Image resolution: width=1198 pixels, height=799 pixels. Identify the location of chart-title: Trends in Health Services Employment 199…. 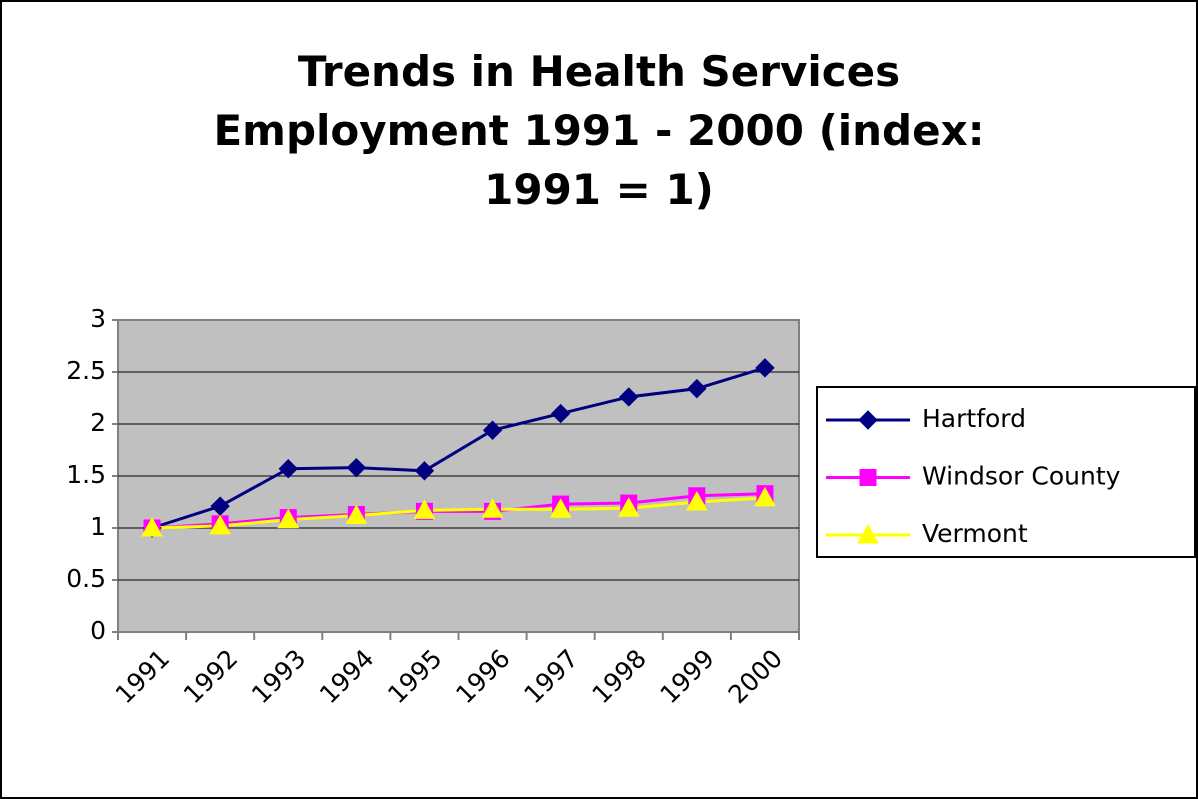
(599, 130).